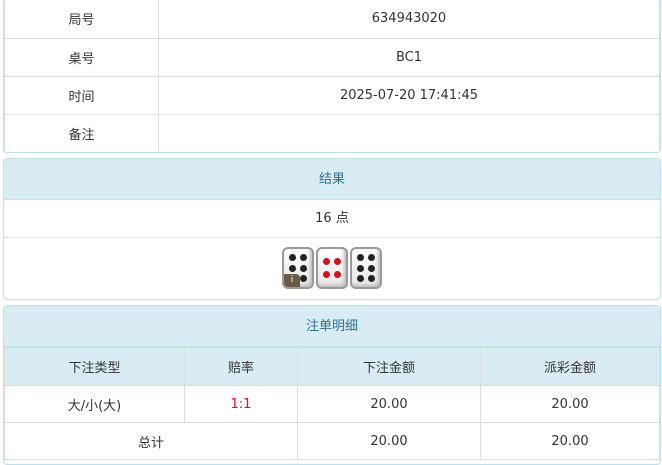  Describe the element at coordinates (570, 366) in the screenshot. I see `col-payout: 派彩金额` at that location.